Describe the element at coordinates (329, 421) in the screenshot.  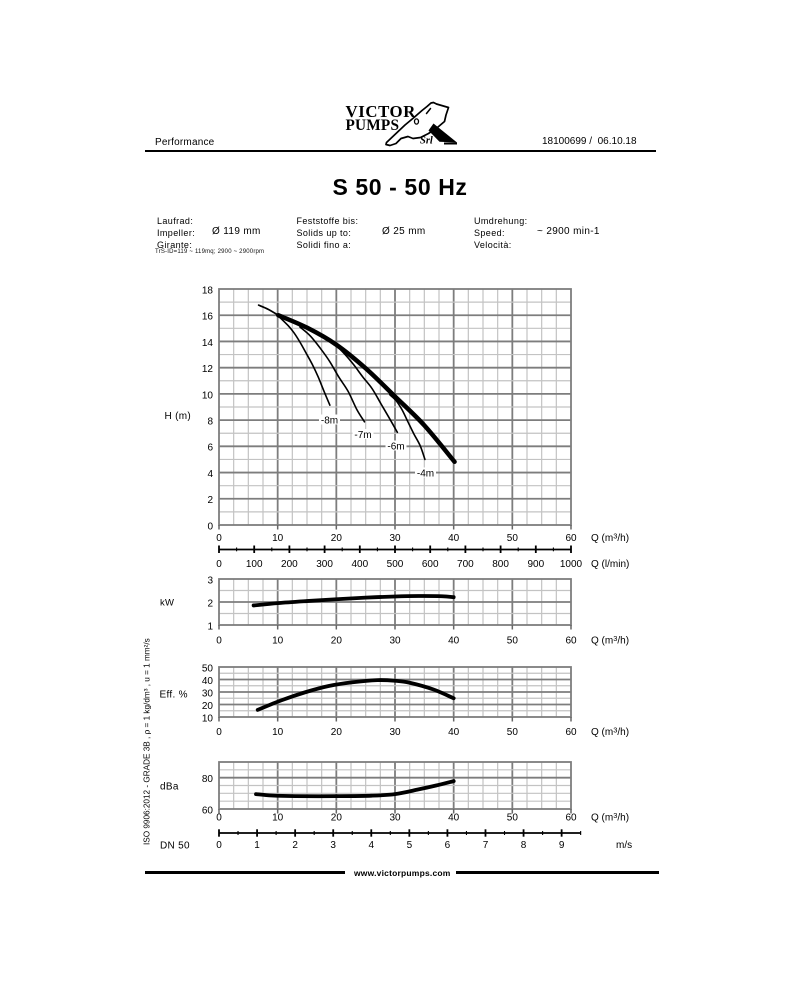
I see `svg-text: -8m` at that location.